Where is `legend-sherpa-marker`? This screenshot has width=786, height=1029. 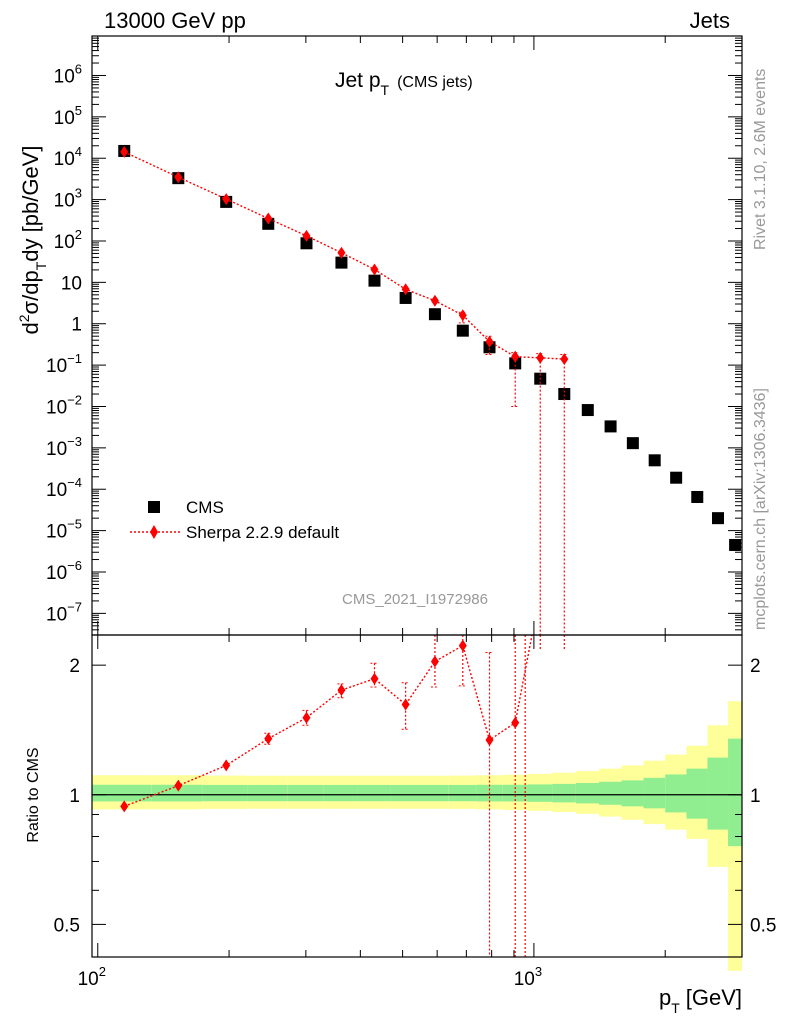
legend-sherpa-marker is located at coordinates (154, 532).